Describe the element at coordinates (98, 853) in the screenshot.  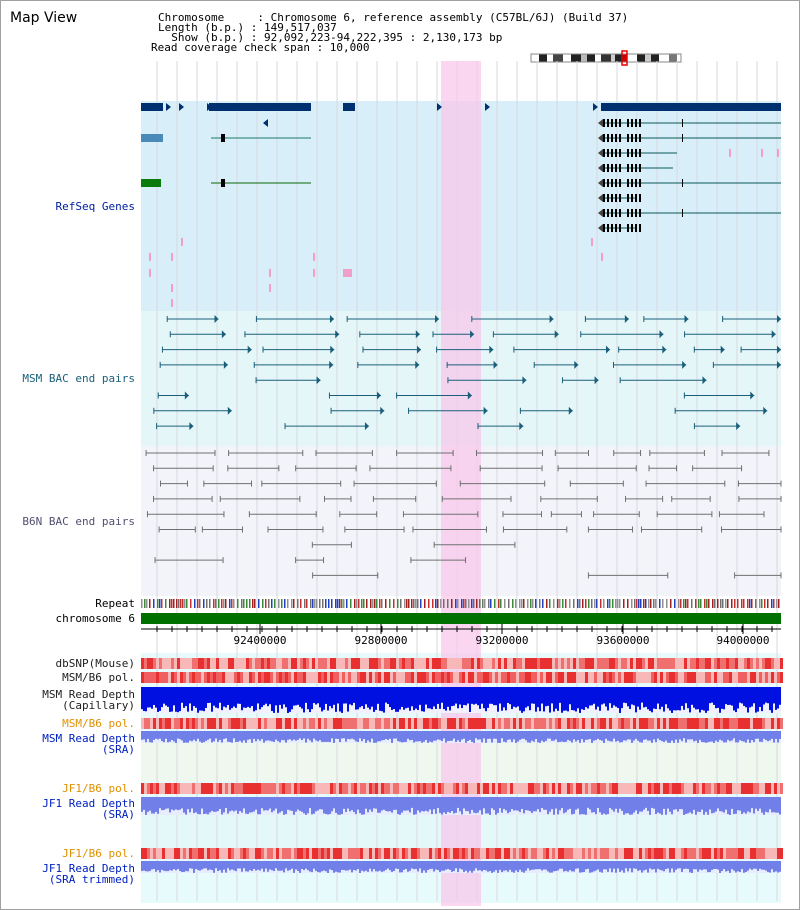
I see `track-label-jf1-b6-pol-trimmed: JF1/B6 pol.` at that location.